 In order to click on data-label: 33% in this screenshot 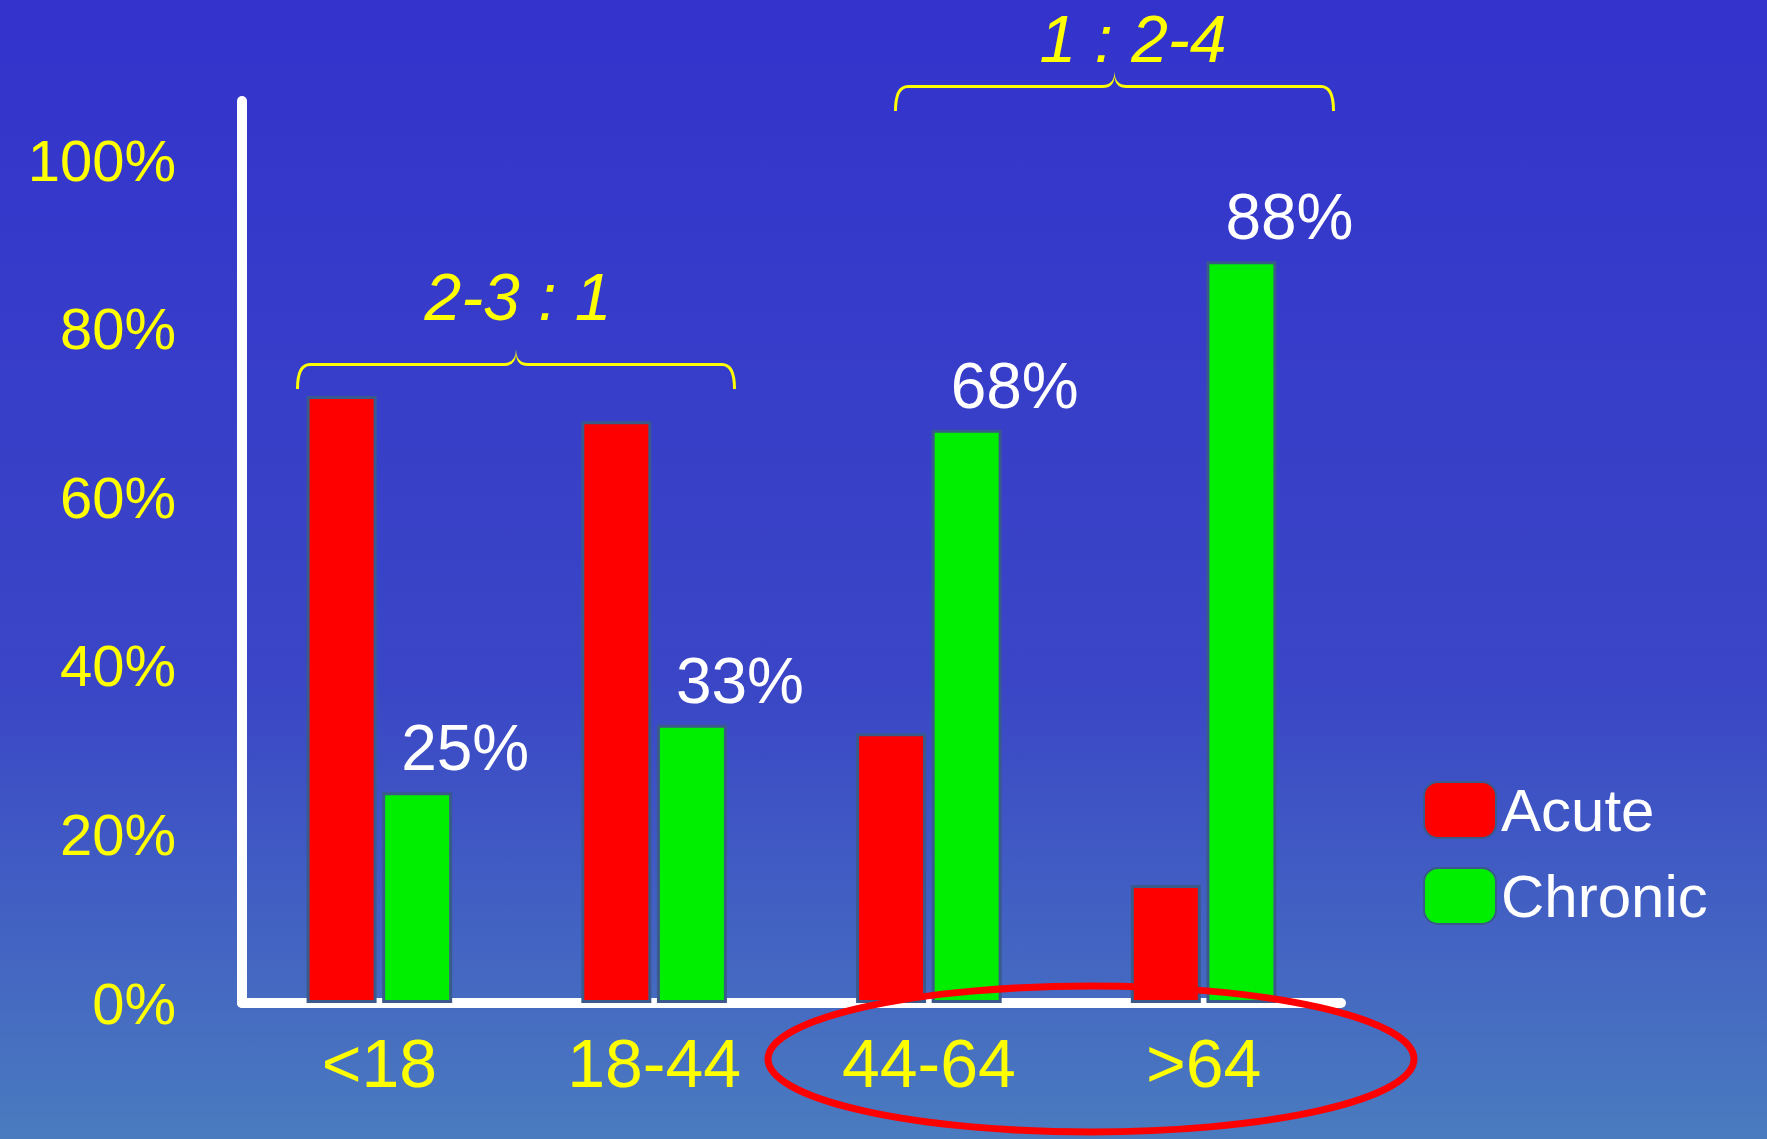, I will do `click(739, 680)`.